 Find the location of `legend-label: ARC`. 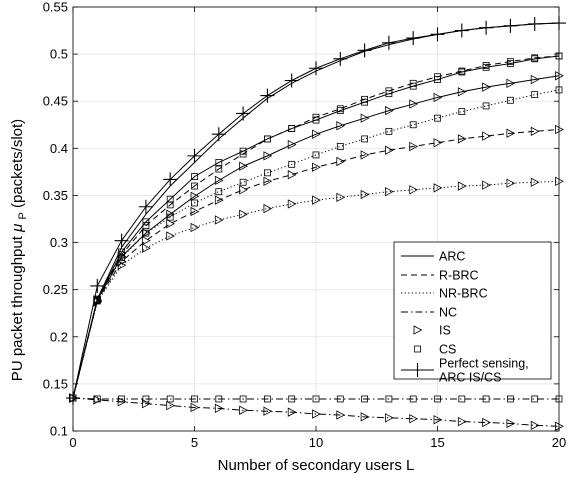

legend-label: ARC is located at coordinates (452, 257).